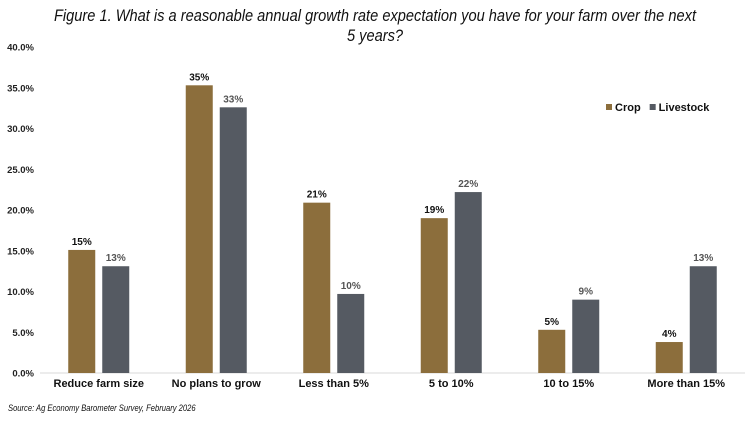 The height and width of the screenshot is (422, 750). I want to click on x-tick-label: More than 15%, so click(686, 384).